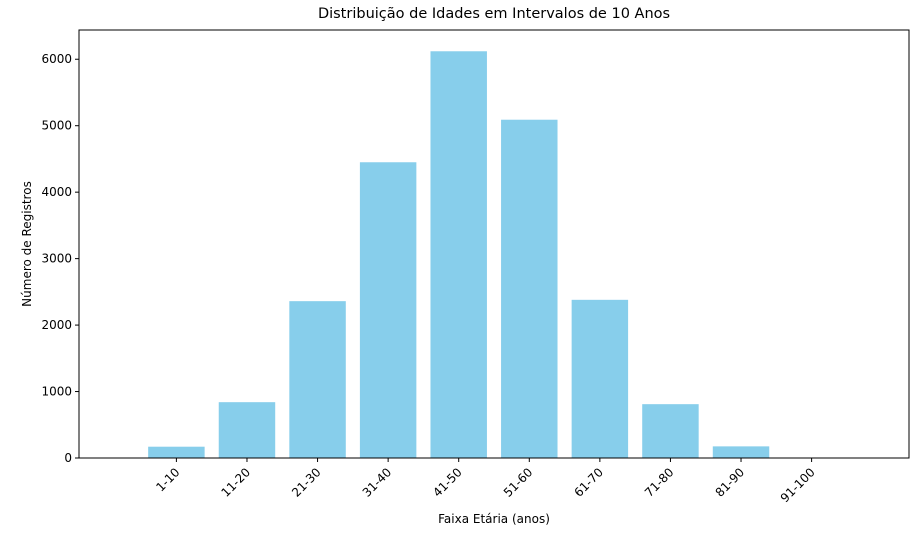 The width and height of the screenshot is (919, 535). What do you see at coordinates (236, 482) in the screenshot?
I see `x-tick-label: 11-20` at bounding box center [236, 482].